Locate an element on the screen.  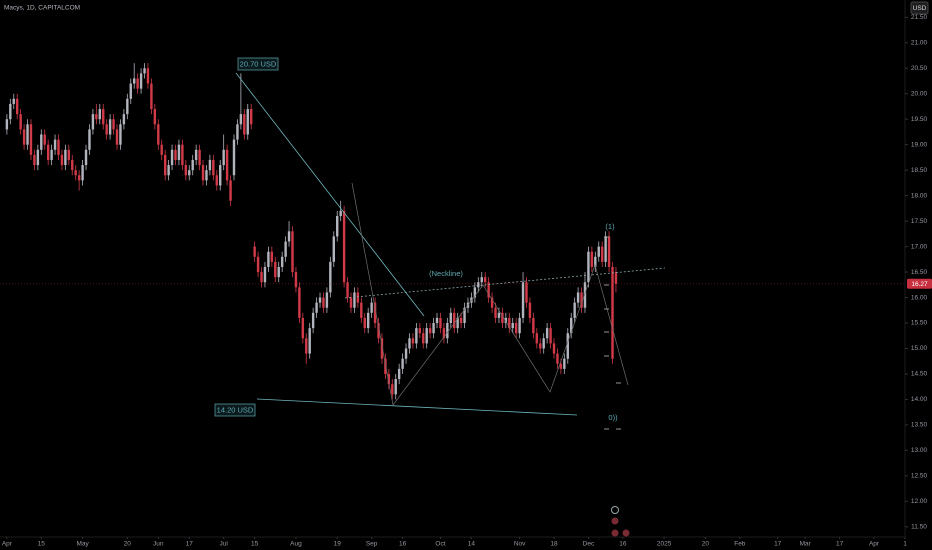
currency-label: USD is located at coordinates (920, 8).